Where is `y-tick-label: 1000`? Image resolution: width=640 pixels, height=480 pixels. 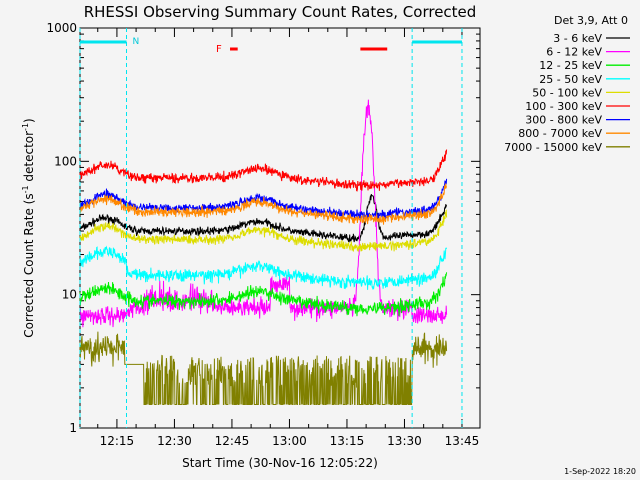
y-tick-label: 1000 is located at coordinates (61, 28).